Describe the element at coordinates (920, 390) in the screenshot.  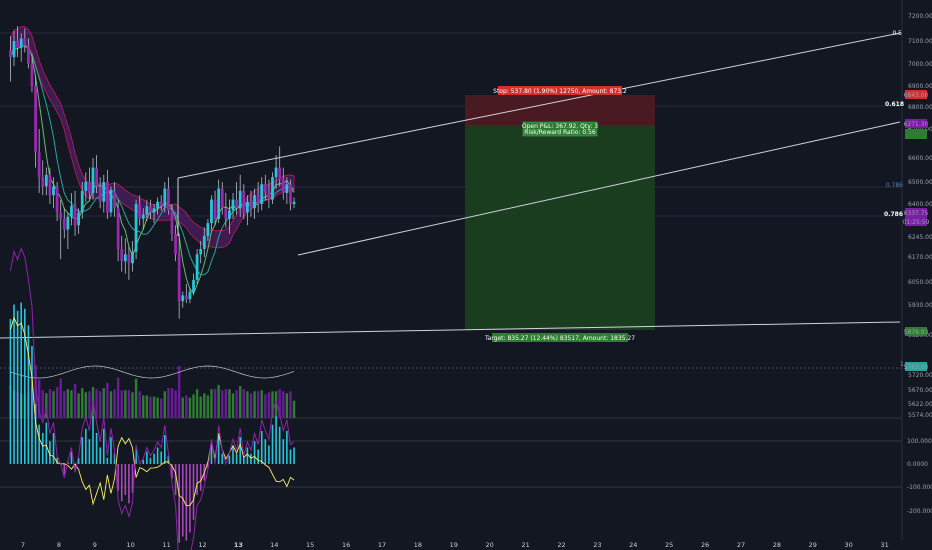
I see `volume-tick-1: 5670.00` at that location.